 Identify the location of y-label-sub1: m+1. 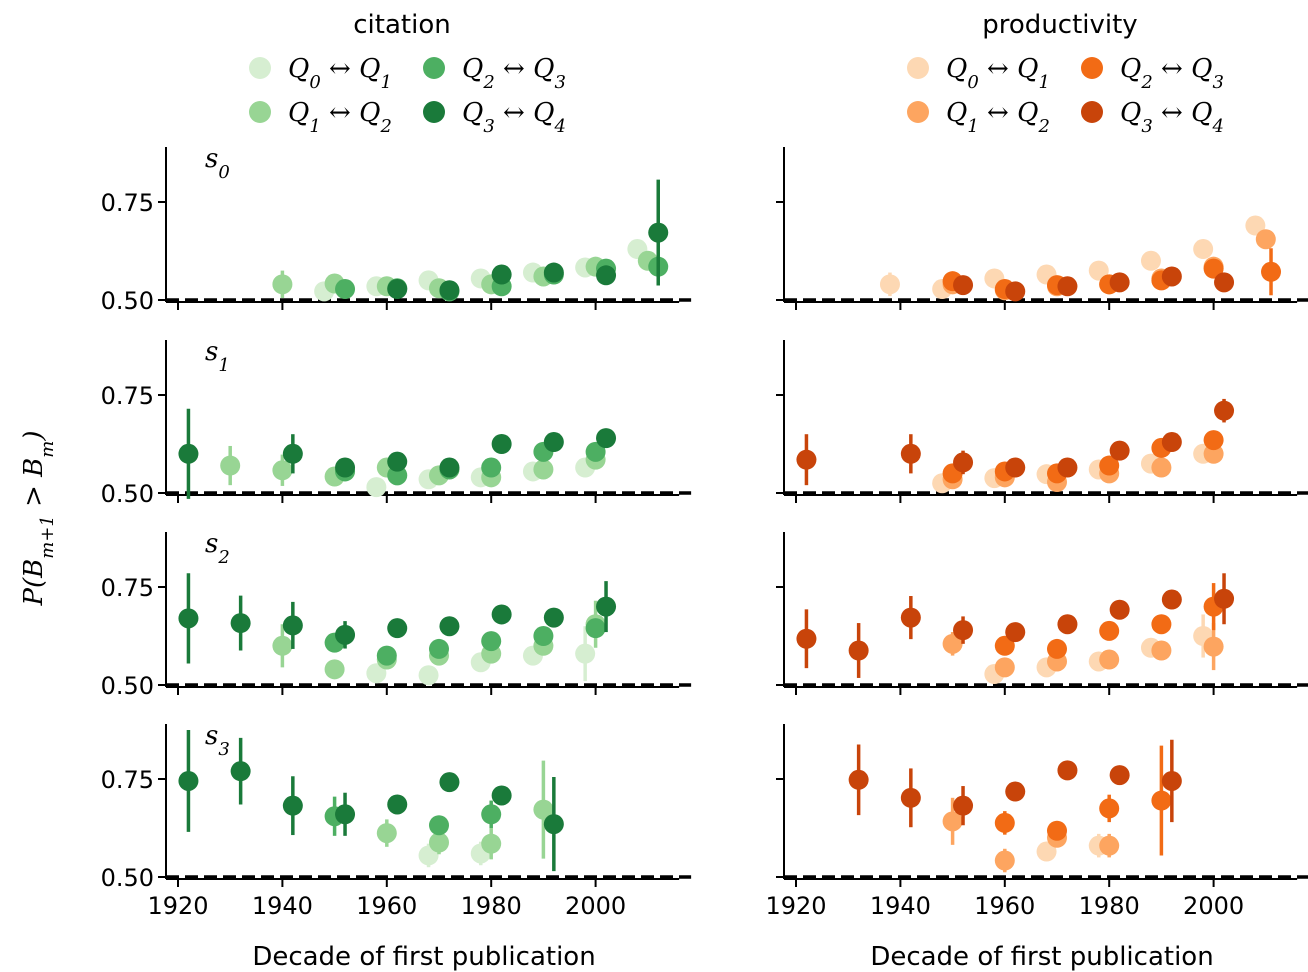
(47, 537).